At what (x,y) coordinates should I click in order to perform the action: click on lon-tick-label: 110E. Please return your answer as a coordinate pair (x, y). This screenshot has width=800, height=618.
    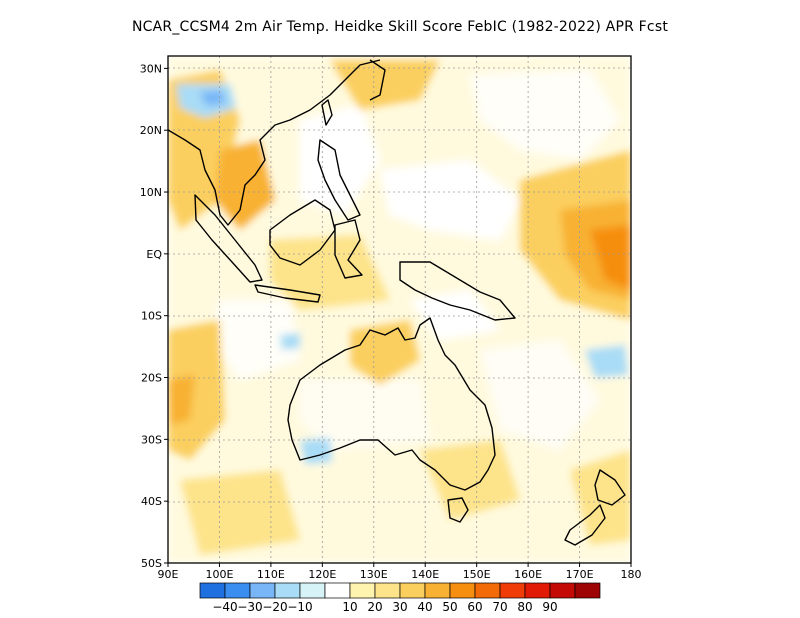
    Looking at the image, I should click on (271, 574).